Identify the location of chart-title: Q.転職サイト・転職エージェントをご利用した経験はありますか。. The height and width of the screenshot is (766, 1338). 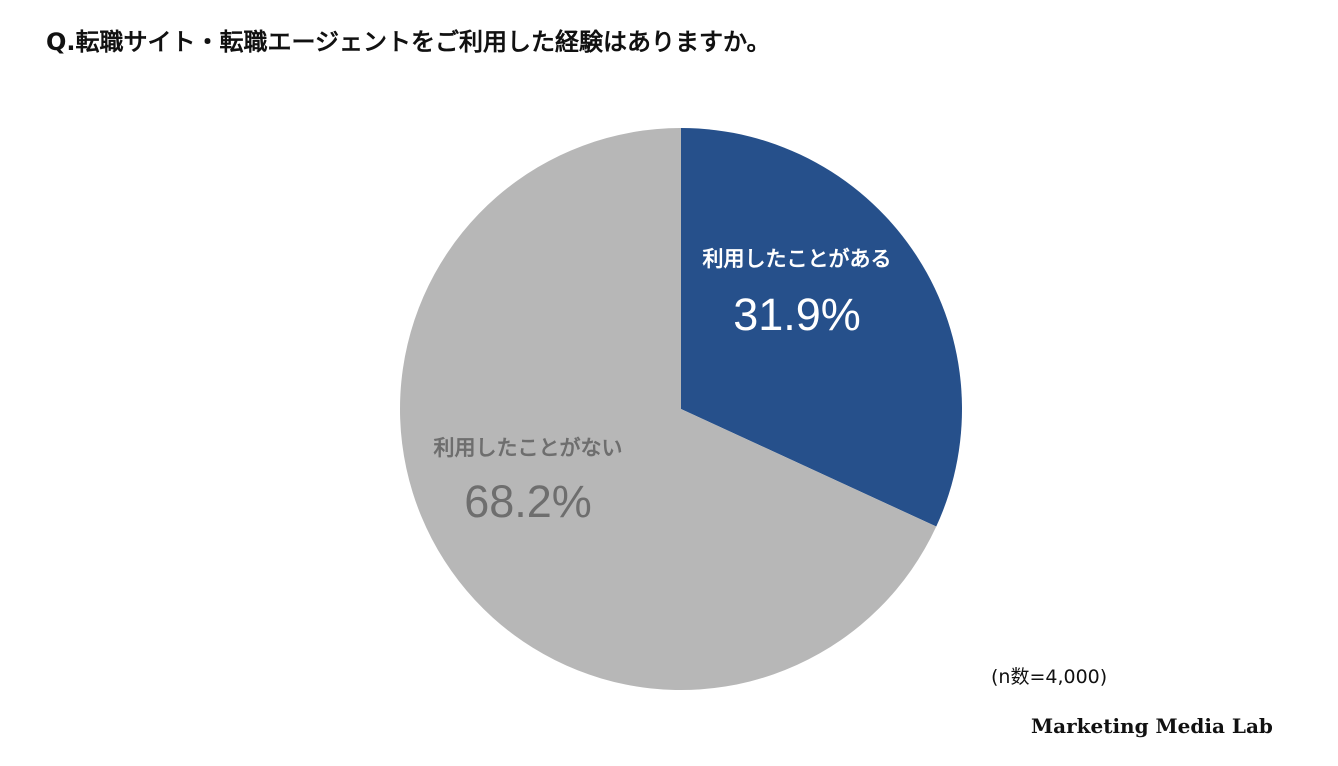
(408, 42).